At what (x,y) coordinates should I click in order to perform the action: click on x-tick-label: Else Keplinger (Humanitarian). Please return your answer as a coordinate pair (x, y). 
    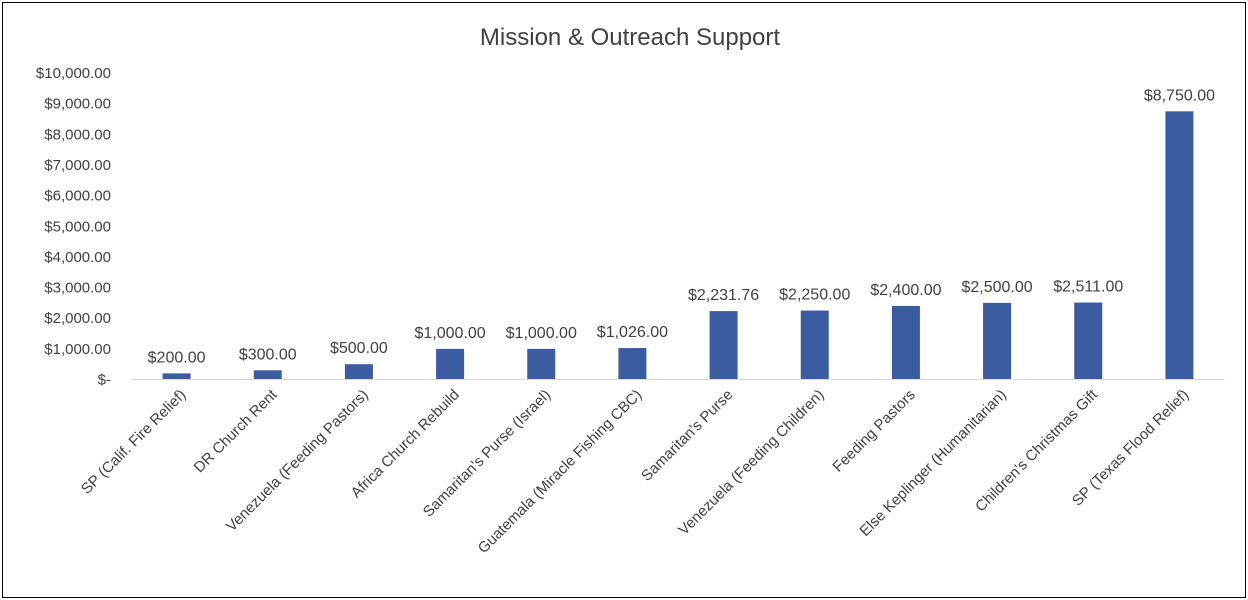
    Looking at the image, I should click on (933, 463).